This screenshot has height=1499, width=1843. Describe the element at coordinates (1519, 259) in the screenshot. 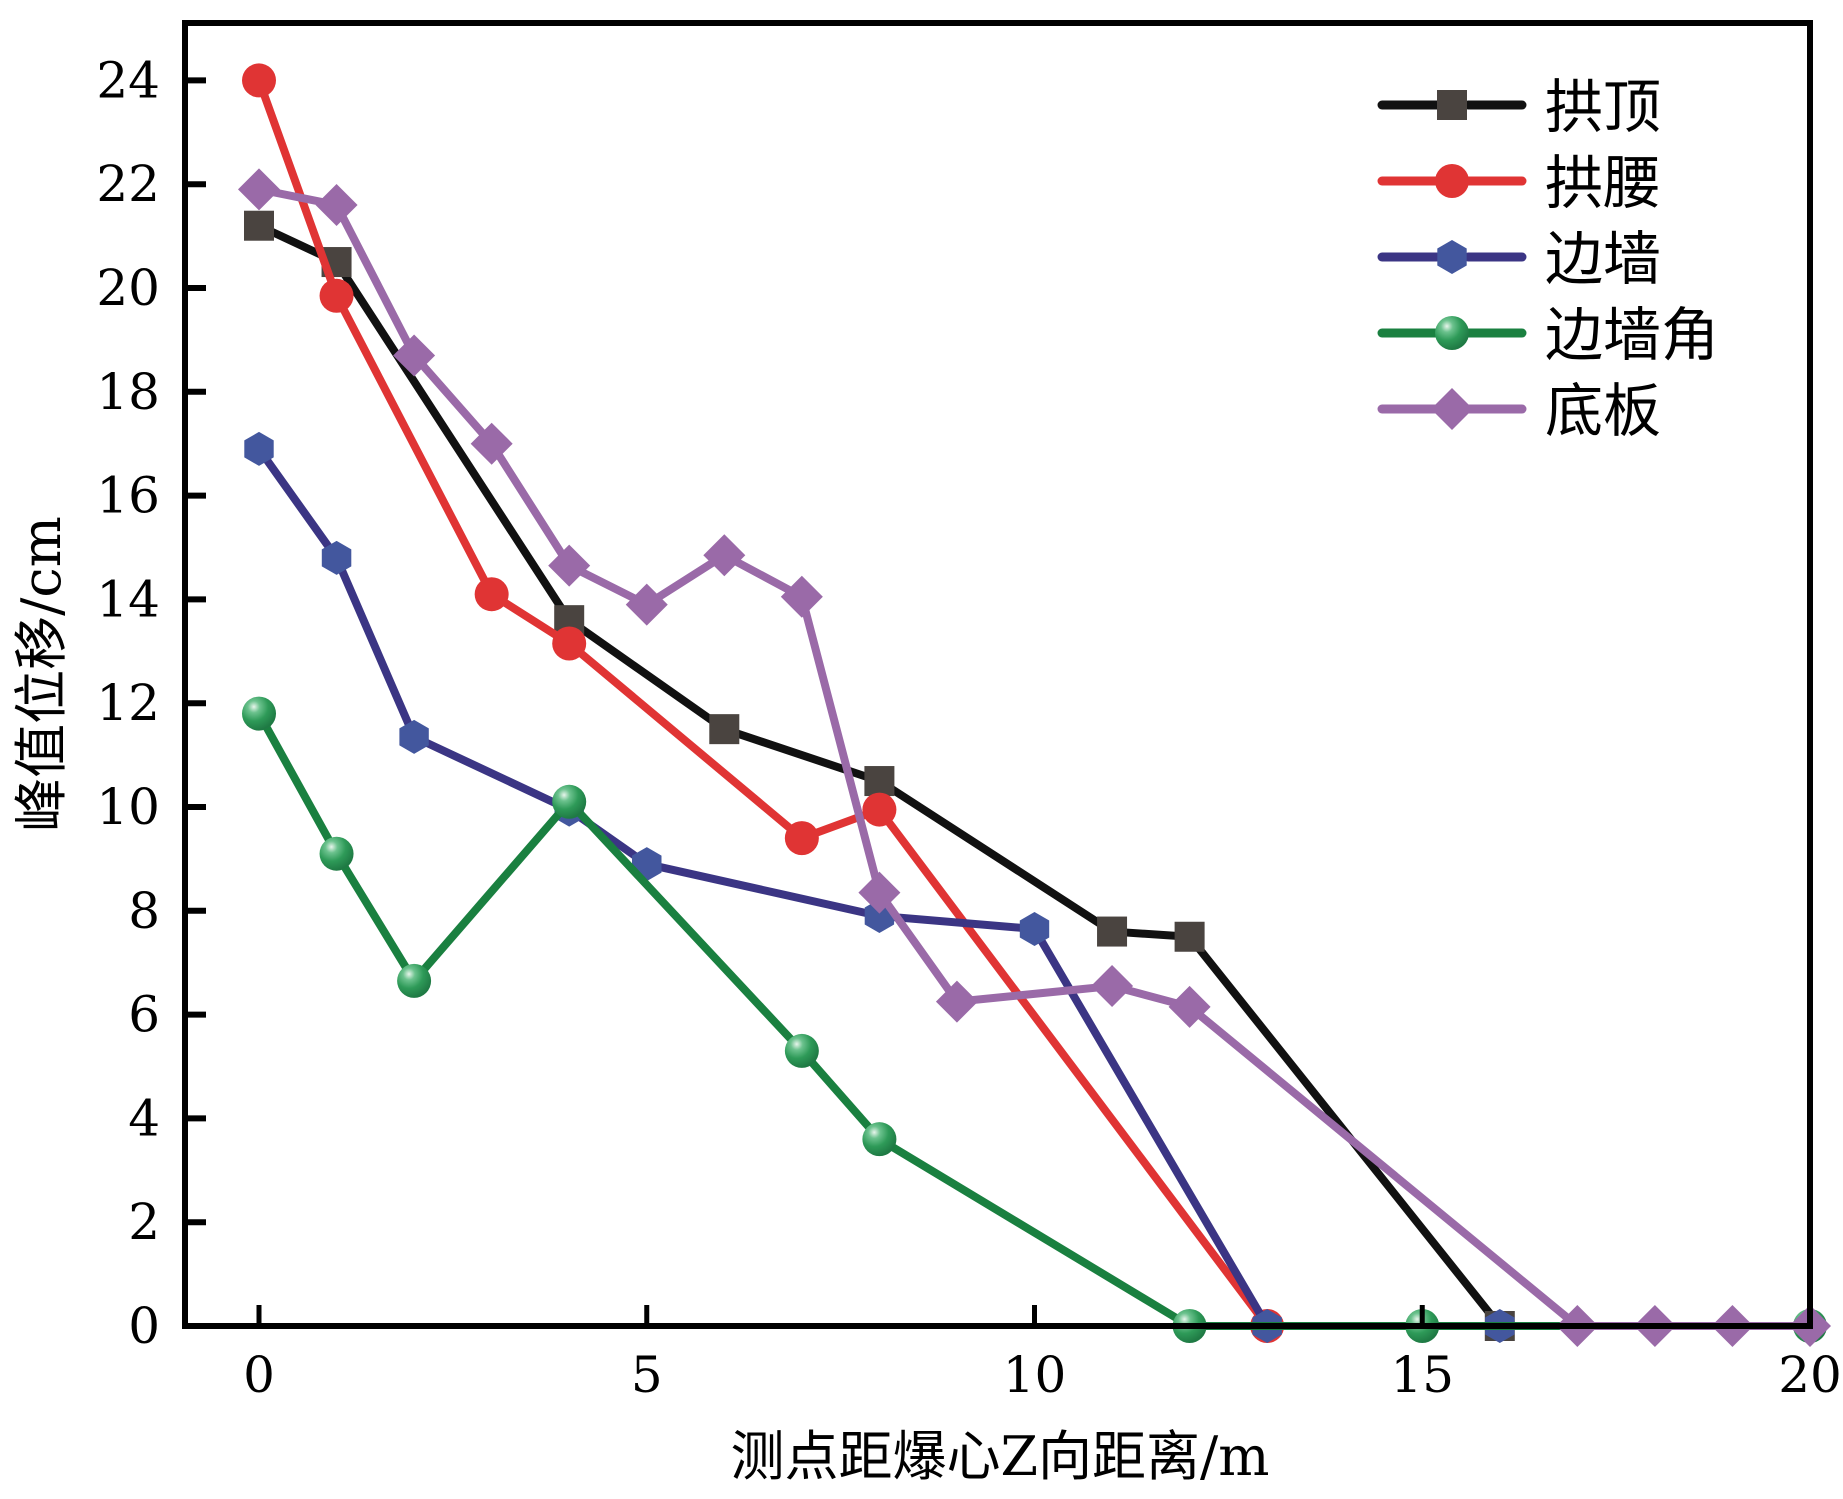

I see `legend-item: 边墙` at that location.